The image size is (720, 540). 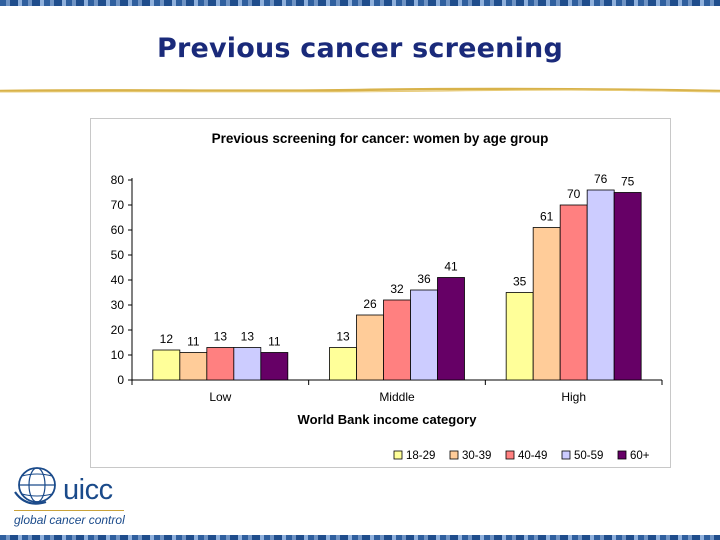 What do you see at coordinates (573, 397) in the screenshot?
I see `category-label: High` at bounding box center [573, 397].